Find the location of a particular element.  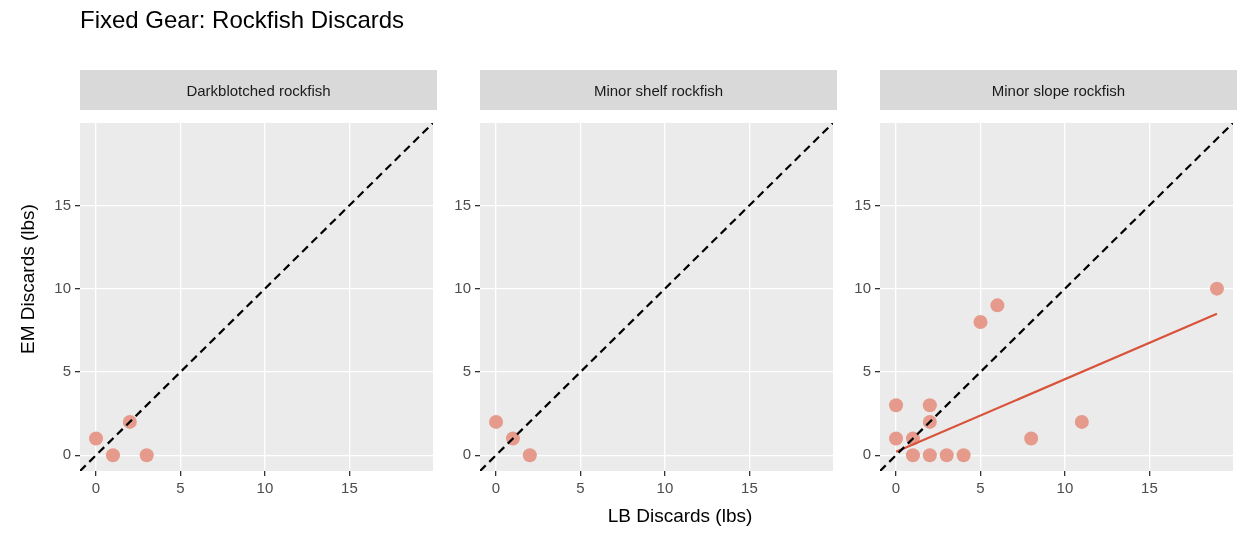

chart-title: Darkblotched rockfish is located at coordinates (258, 90).